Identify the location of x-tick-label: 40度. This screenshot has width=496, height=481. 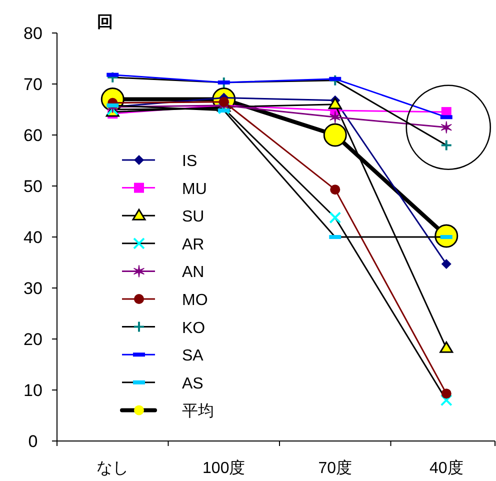
(446, 468).